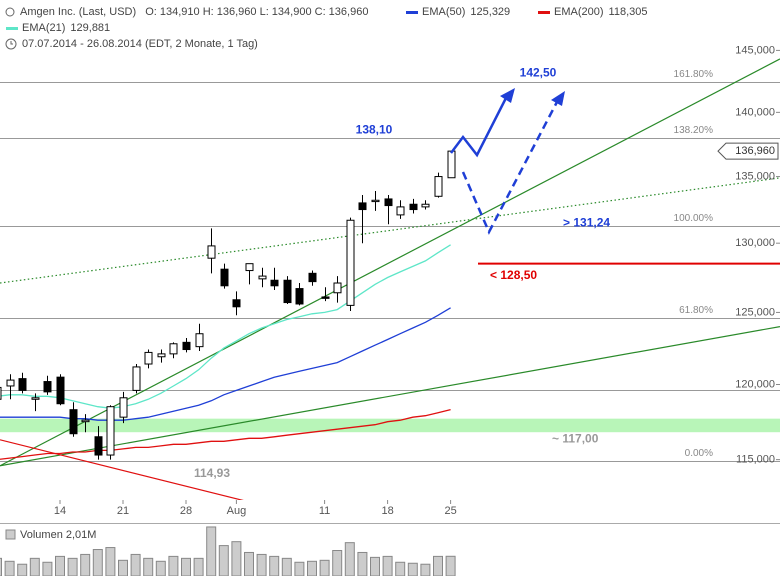 The image size is (780, 576). Describe the element at coordinates (694, 218) in the screenshot. I see `level-label: 100.00%` at that location.